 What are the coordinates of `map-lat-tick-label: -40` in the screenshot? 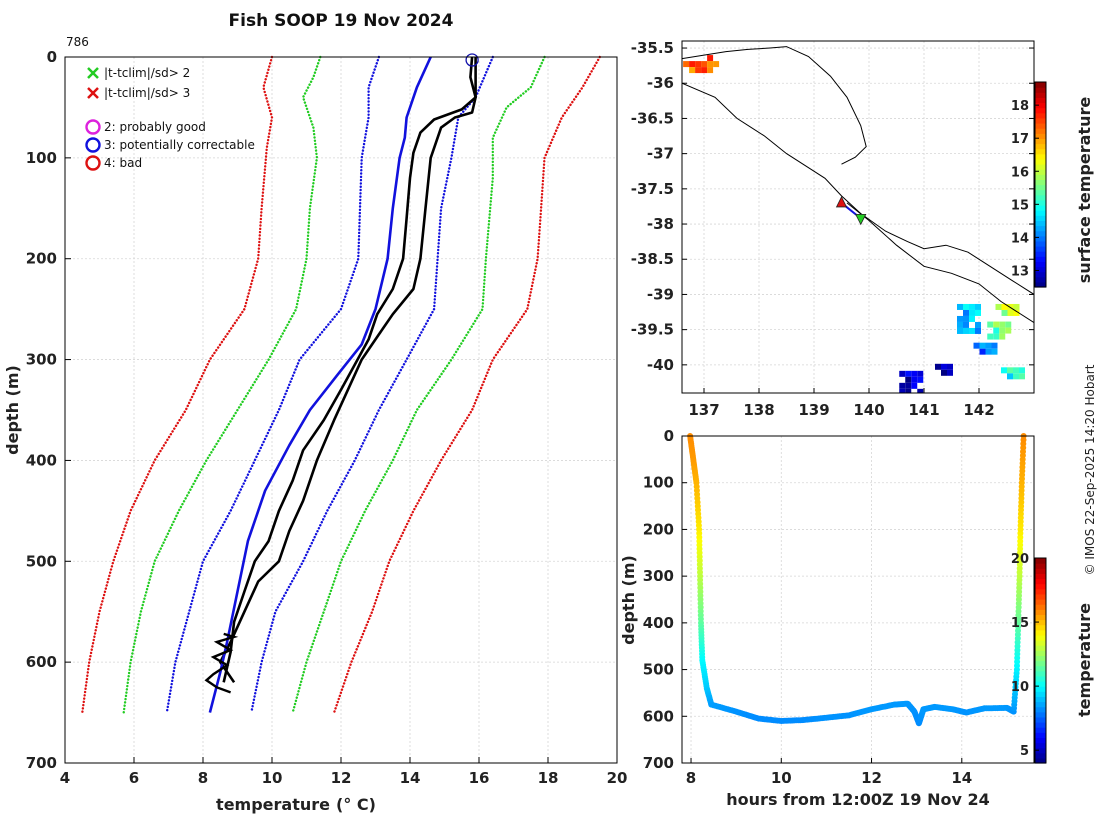 It's located at (660, 365).